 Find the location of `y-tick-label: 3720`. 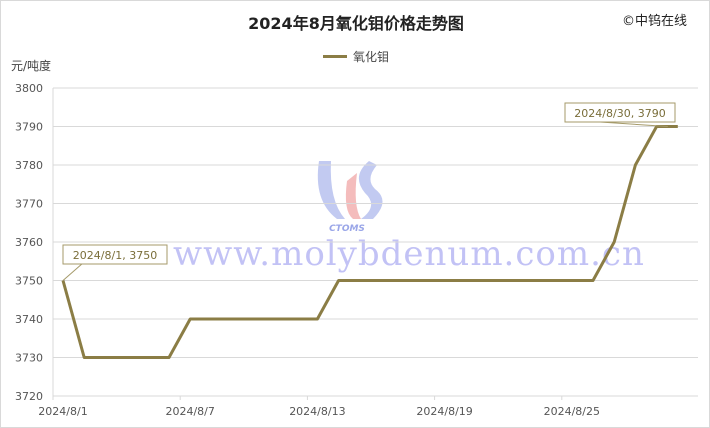

y-tick-label: 3720 is located at coordinates (29, 396).